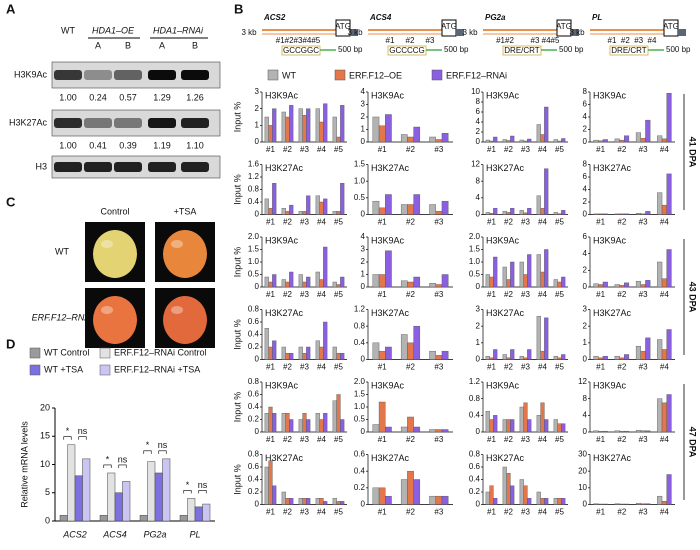 Image resolution: width=700 pixels, height=550 pixels. I want to click on y-tick-label: 4, so click(585, 414).